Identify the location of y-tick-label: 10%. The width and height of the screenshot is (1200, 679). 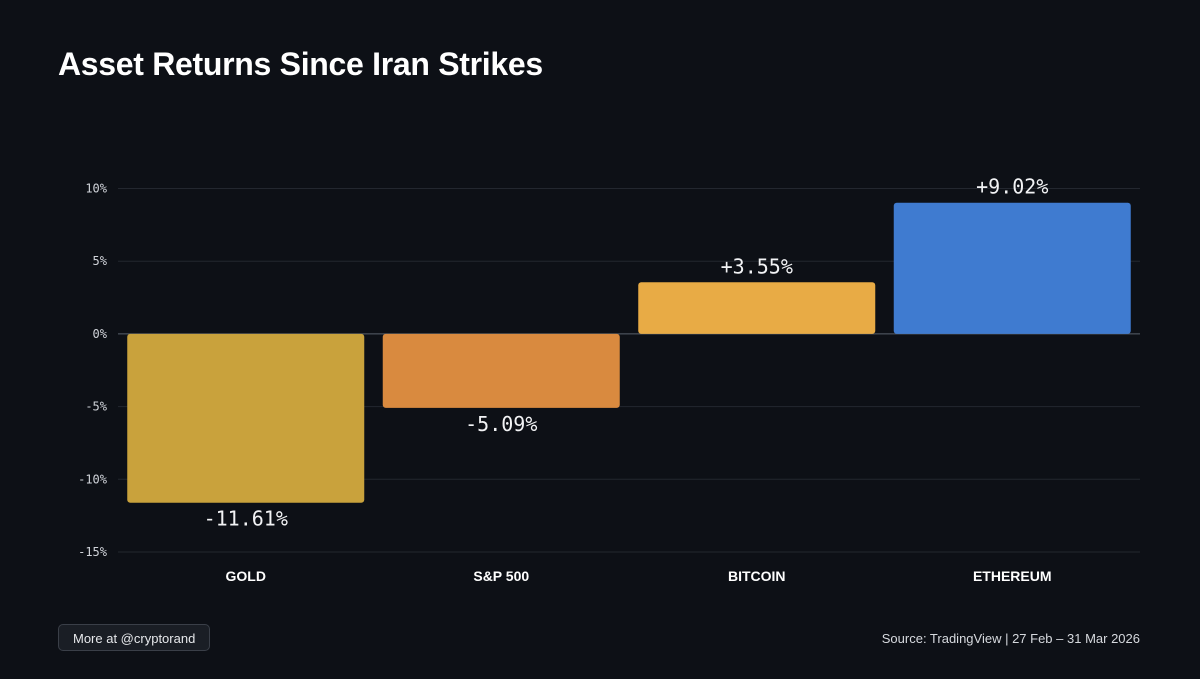
(96, 189).